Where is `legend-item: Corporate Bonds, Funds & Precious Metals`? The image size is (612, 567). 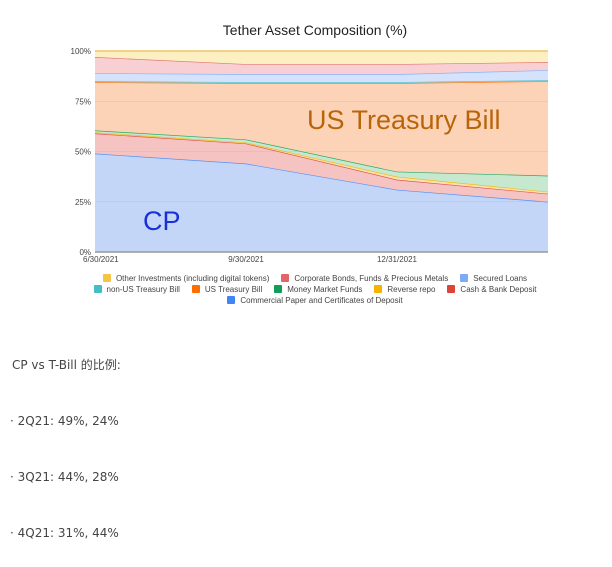
legend-item: Corporate Bonds, Funds & Precious Metals is located at coordinates (364, 278).